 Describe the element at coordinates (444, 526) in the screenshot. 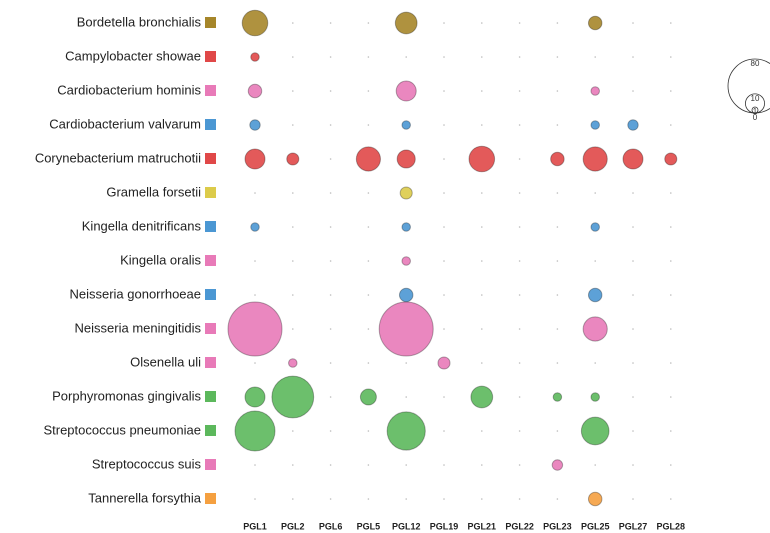

I see `column-label: PGL19` at that location.